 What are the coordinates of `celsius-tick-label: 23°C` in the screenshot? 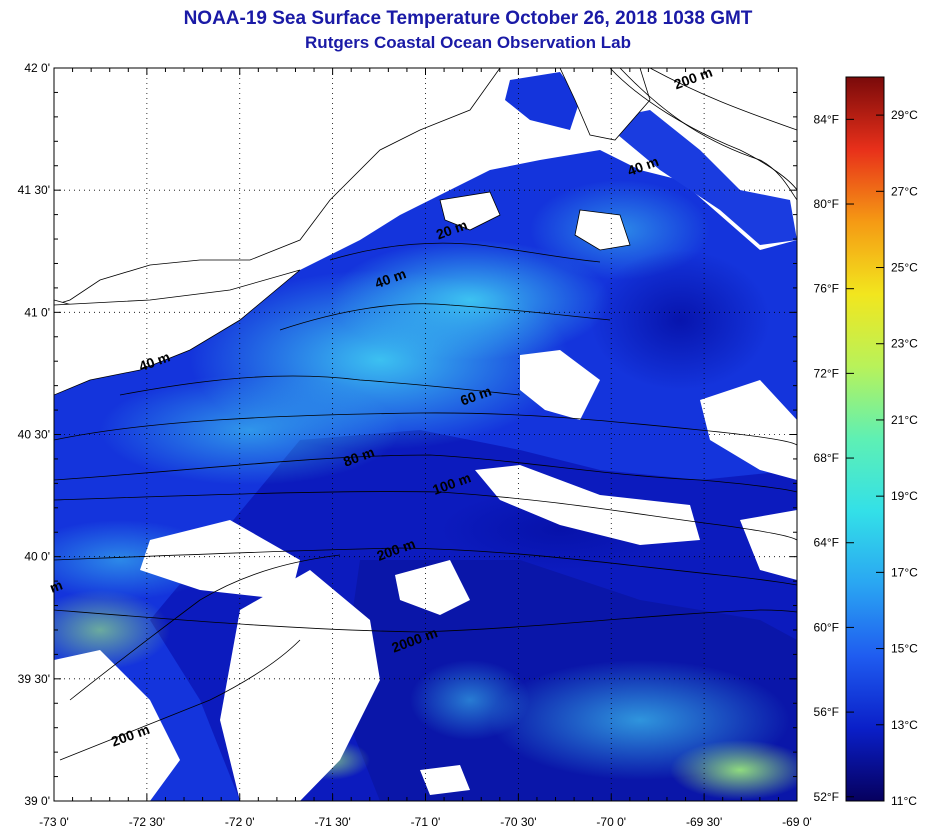 It's located at (904, 344).